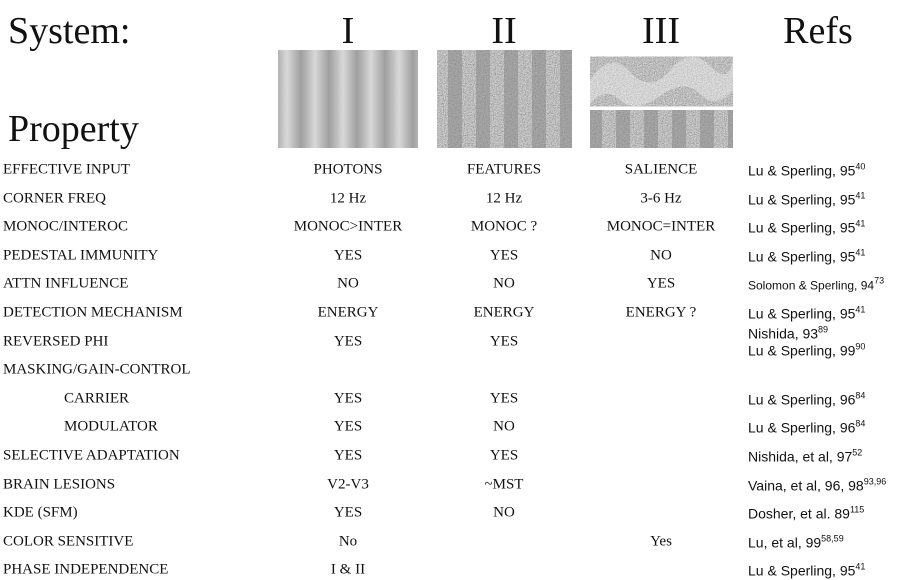 The width and height of the screenshot is (912, 580). I want to click on reference-number: 89, so click(823, 329).